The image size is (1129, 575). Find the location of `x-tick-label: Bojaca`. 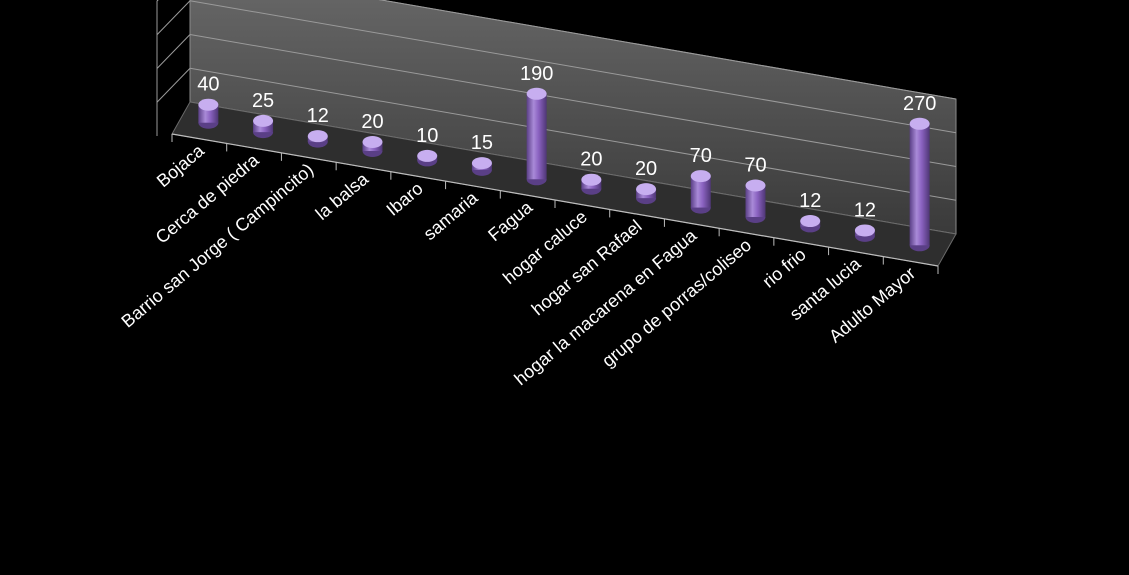

x-tick-label: Bojaca is located at coordinates (181, 165).